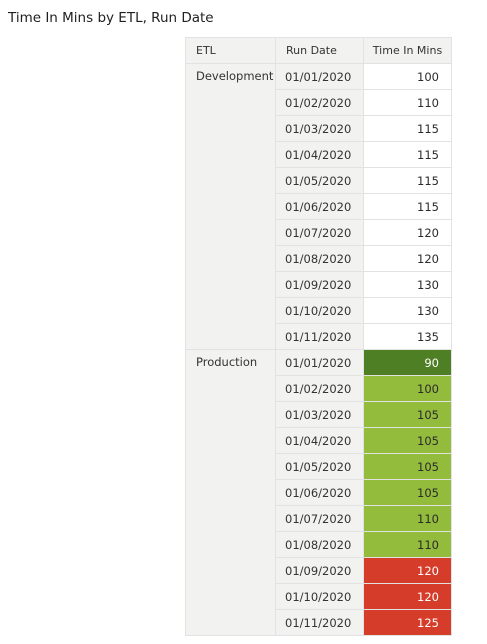 The image size is (487, 644). I want to click on table-row: 01/07/2020 120, so click(319, 232).